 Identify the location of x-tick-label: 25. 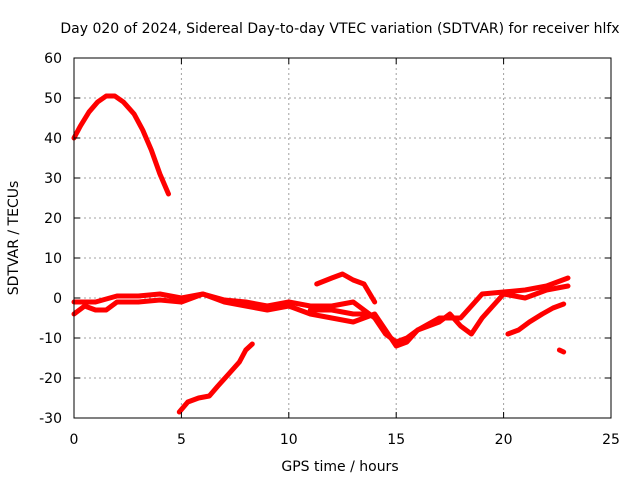
(611, 440).